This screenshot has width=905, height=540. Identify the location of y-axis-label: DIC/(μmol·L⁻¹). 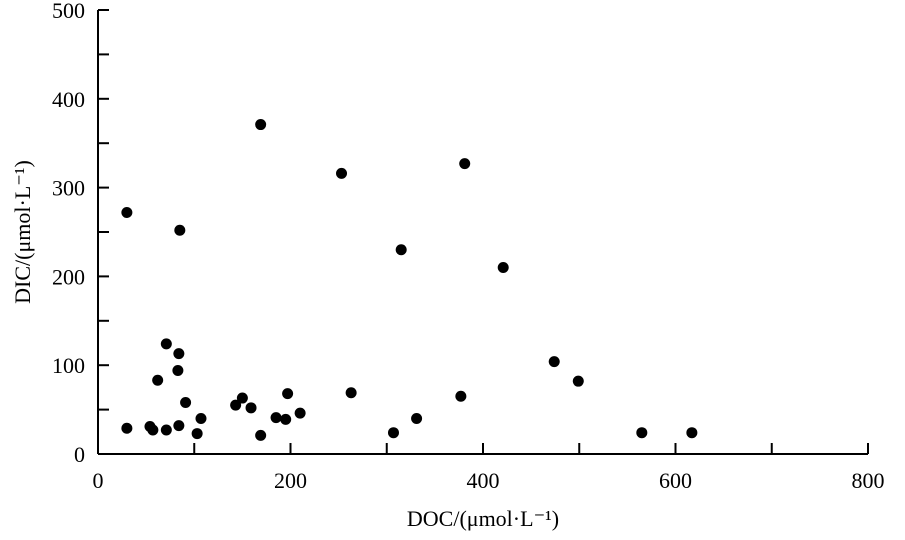
(22, 232).